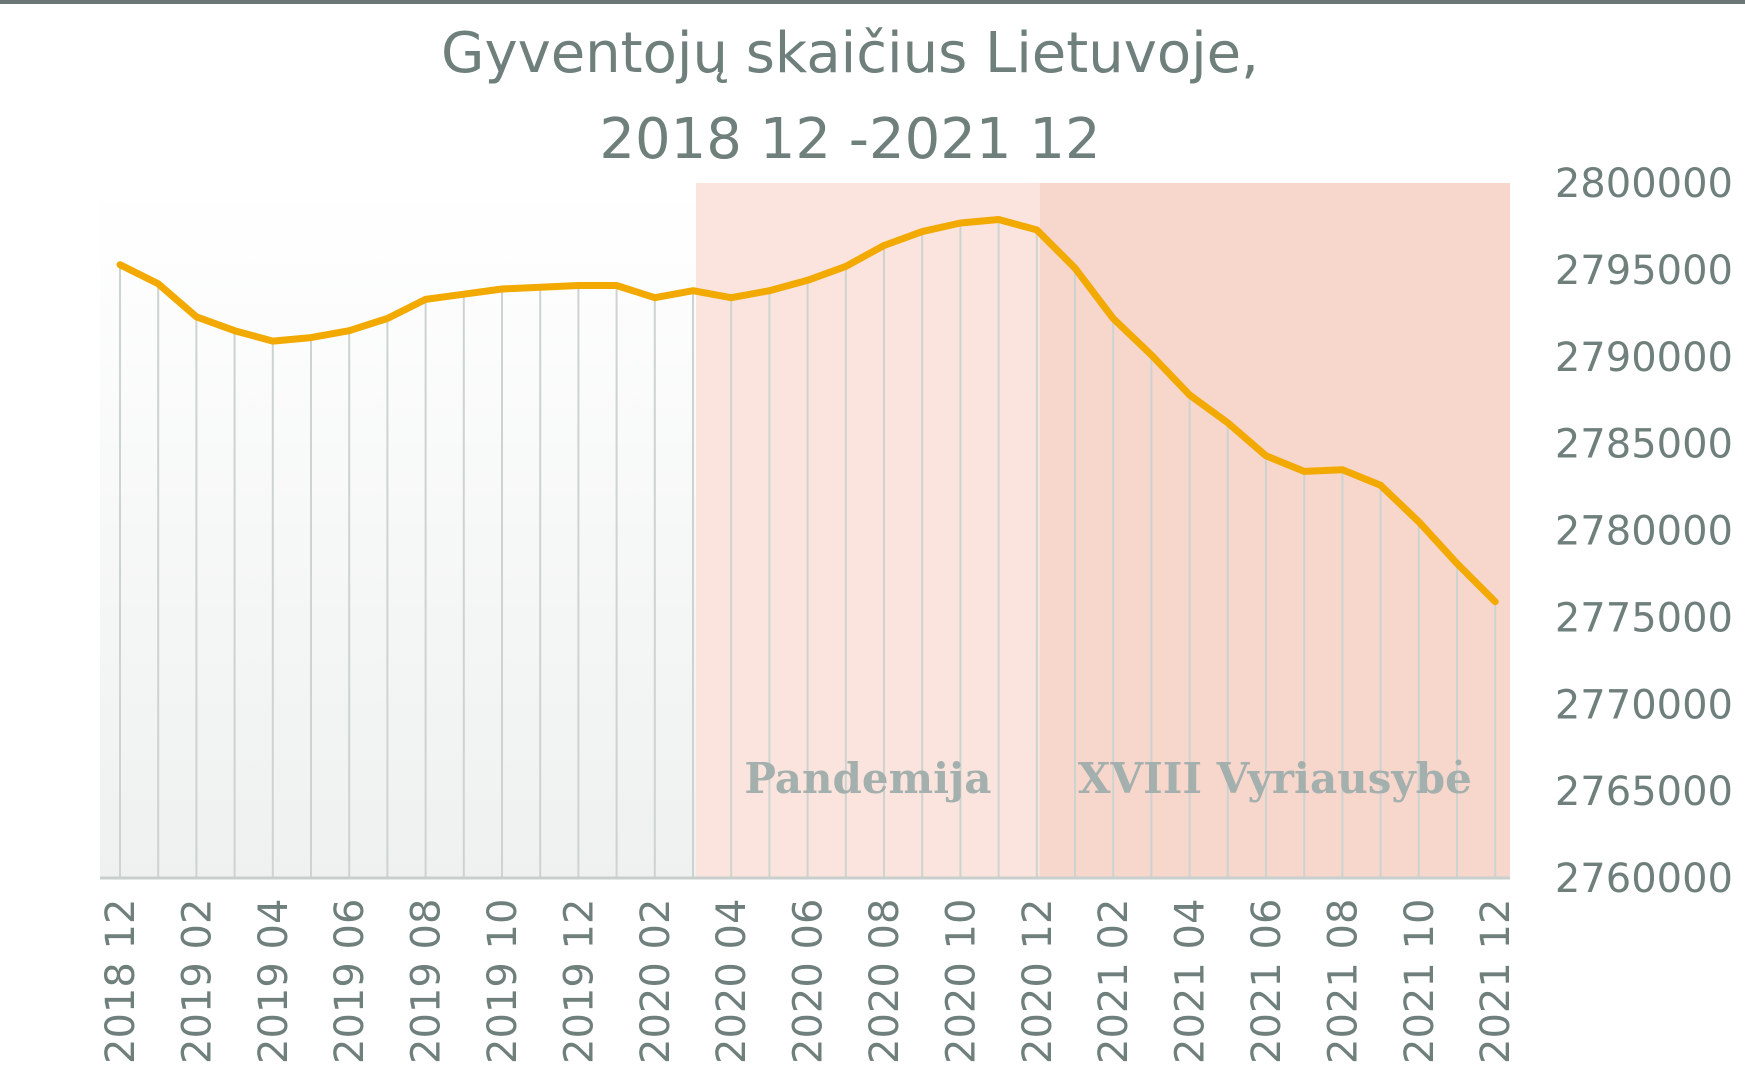 The height and width of the screenshot is (1072, 1745). What do you see at coordinates (1644, 532) in the screenshot?
I see `y-tick-label: 2780000` at bounding box center [1644, 532].